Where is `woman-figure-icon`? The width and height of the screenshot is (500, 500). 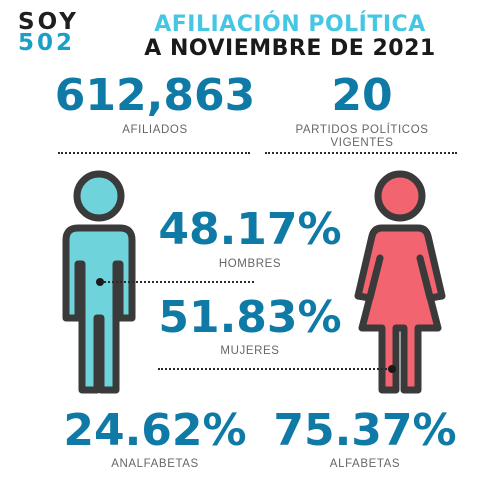 woman-figure-icon is located at coordinates (400, 282).